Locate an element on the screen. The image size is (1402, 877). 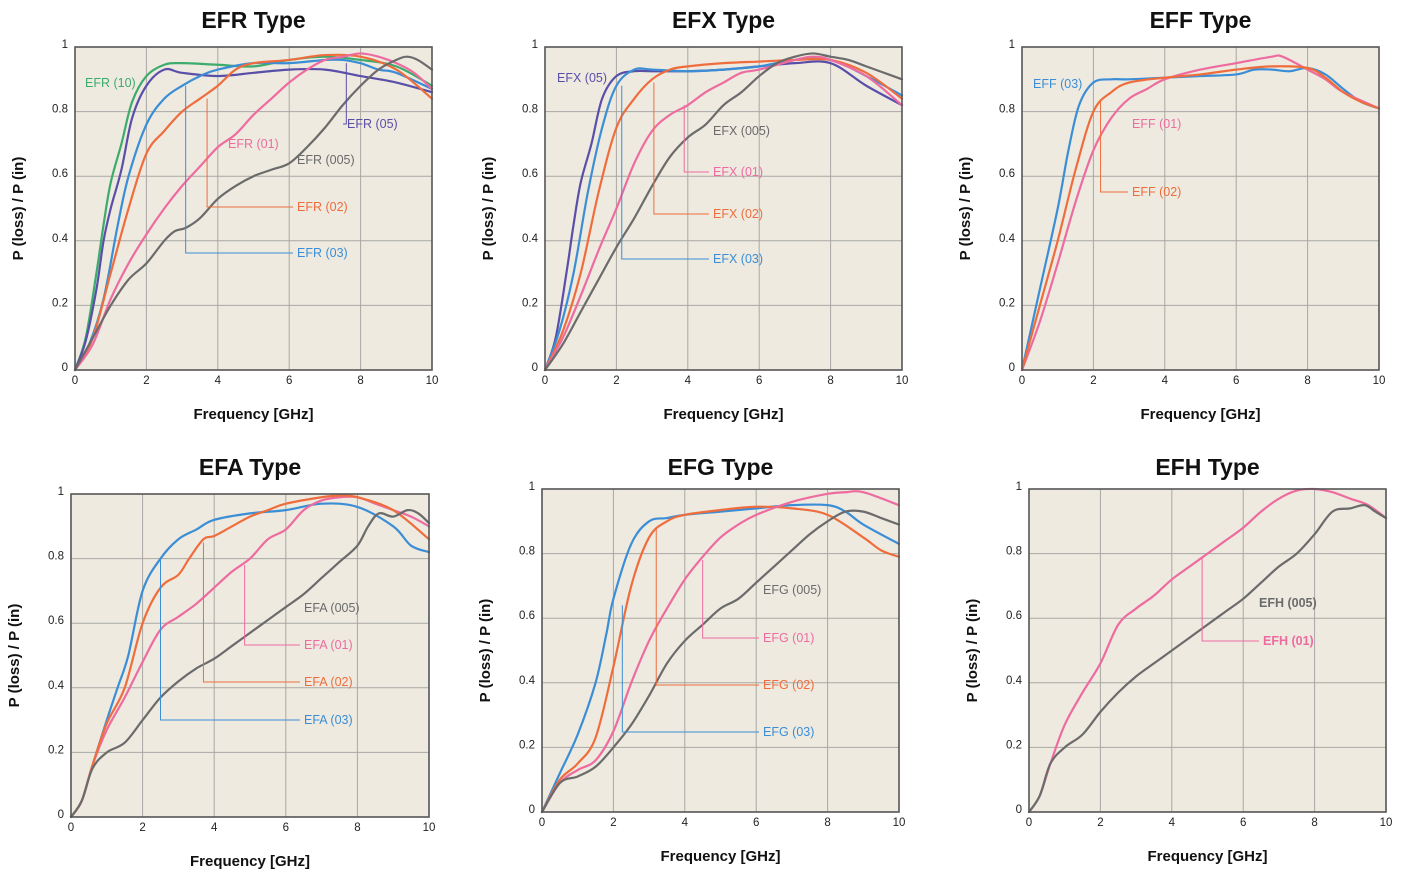
series-label: EFA (02) is located at coordinates (328, 682).